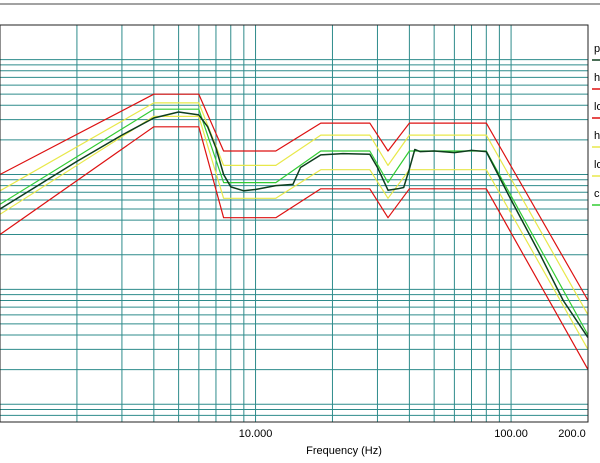  Describe the element at coordinates (412, 434) in the screenshot. I see `x-tick-labels: 10.000 100.00 200.0` at that location.